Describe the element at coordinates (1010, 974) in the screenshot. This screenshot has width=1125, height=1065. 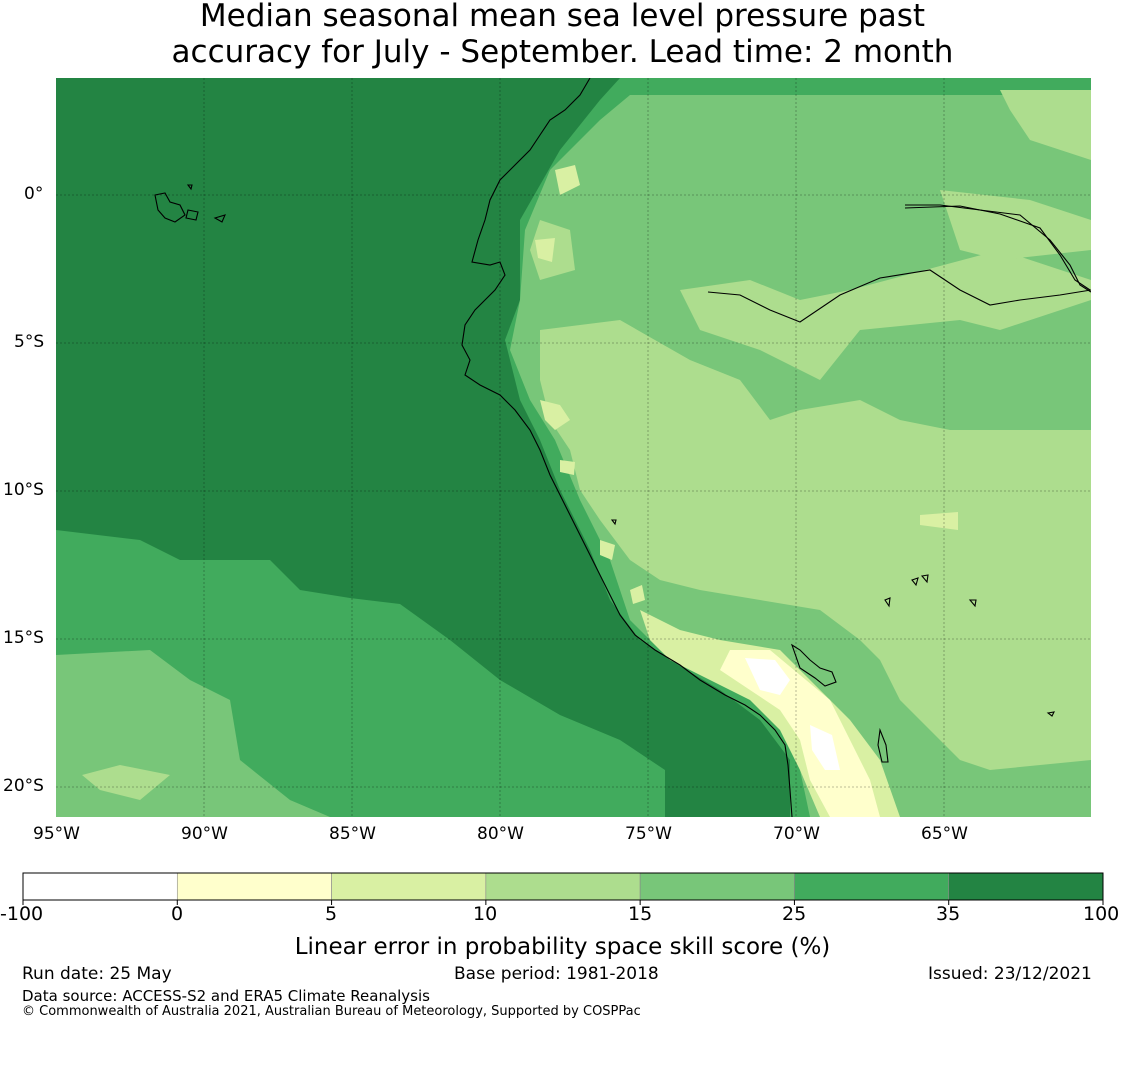
I see `issued-date: Issued: 23/12/2021` at that location.